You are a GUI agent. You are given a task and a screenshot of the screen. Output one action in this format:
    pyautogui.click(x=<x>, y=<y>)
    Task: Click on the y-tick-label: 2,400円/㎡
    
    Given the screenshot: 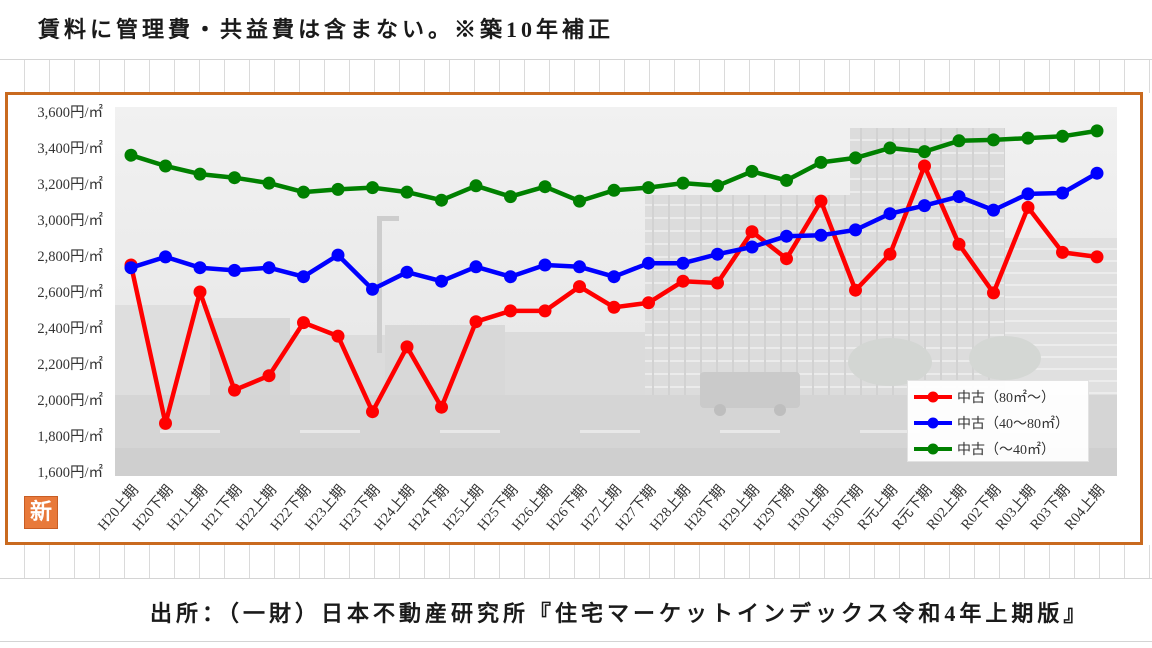 What is the action you would take?
    pyautogui.click(x=70, y=328)
    